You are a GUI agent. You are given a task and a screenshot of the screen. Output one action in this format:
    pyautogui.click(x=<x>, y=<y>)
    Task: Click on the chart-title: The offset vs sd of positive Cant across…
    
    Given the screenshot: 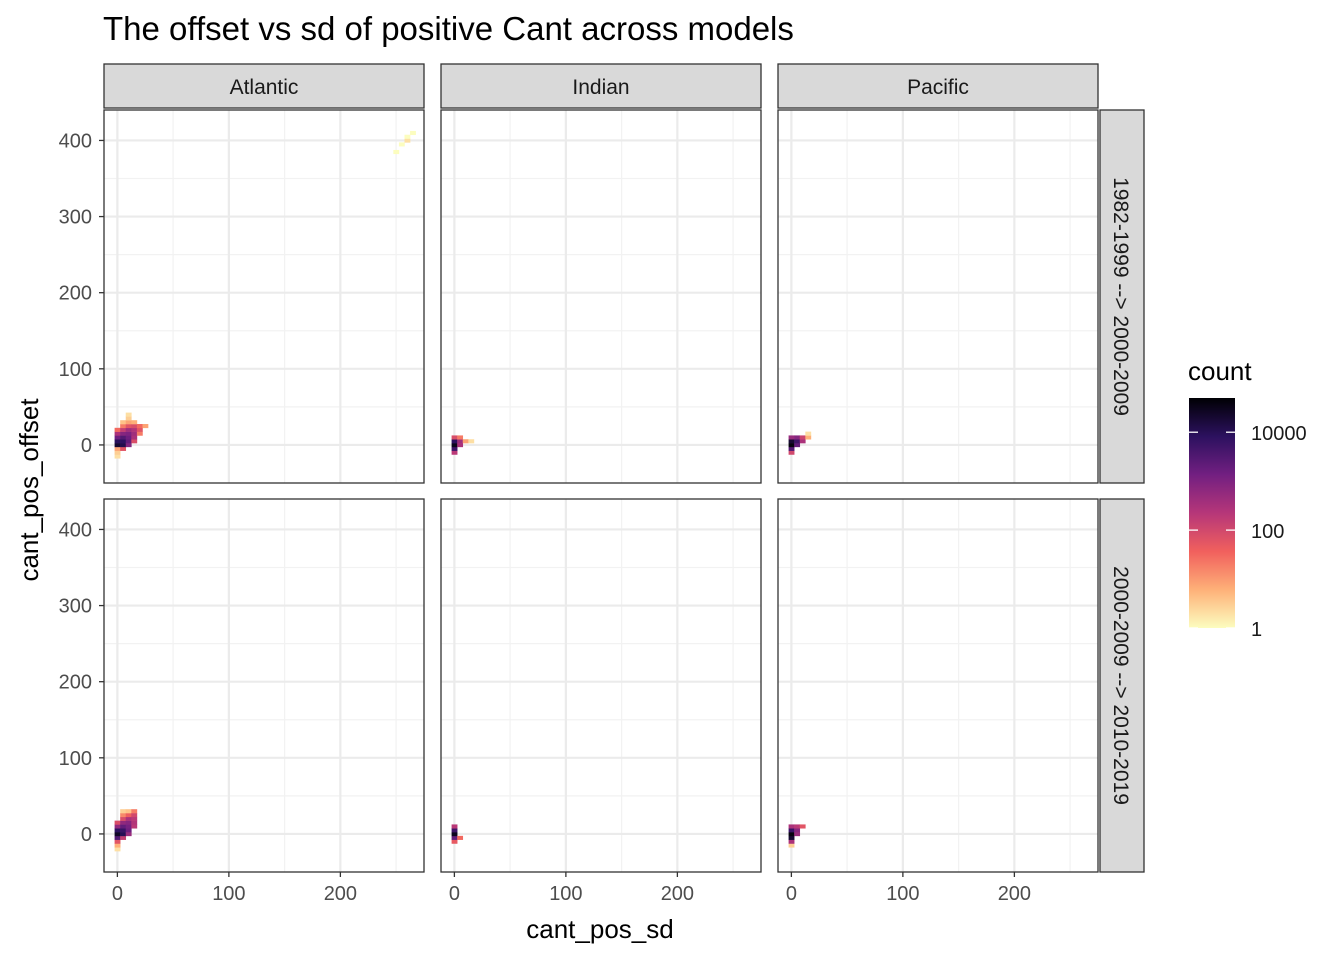 What is the action you would take?
    pyautogui.click(x=448, y=28)
    